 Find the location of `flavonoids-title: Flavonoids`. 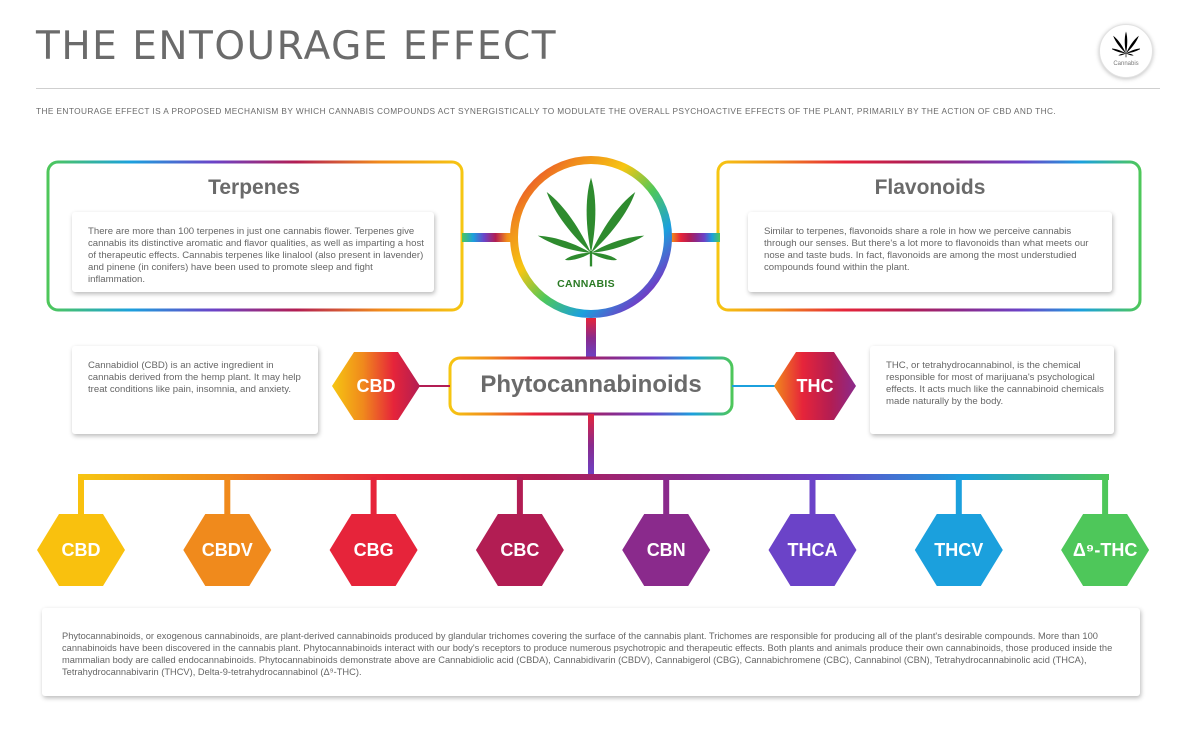

flavonoids-title: Flavonoids is located at coordinates (930, 187).